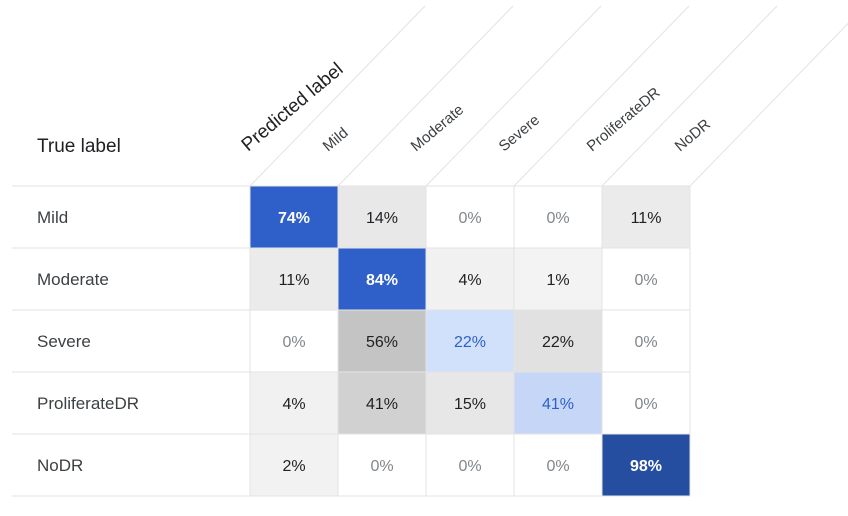 The image size is (848, 516). I want to click on cell-value-label: 98%, so click(646, 466).